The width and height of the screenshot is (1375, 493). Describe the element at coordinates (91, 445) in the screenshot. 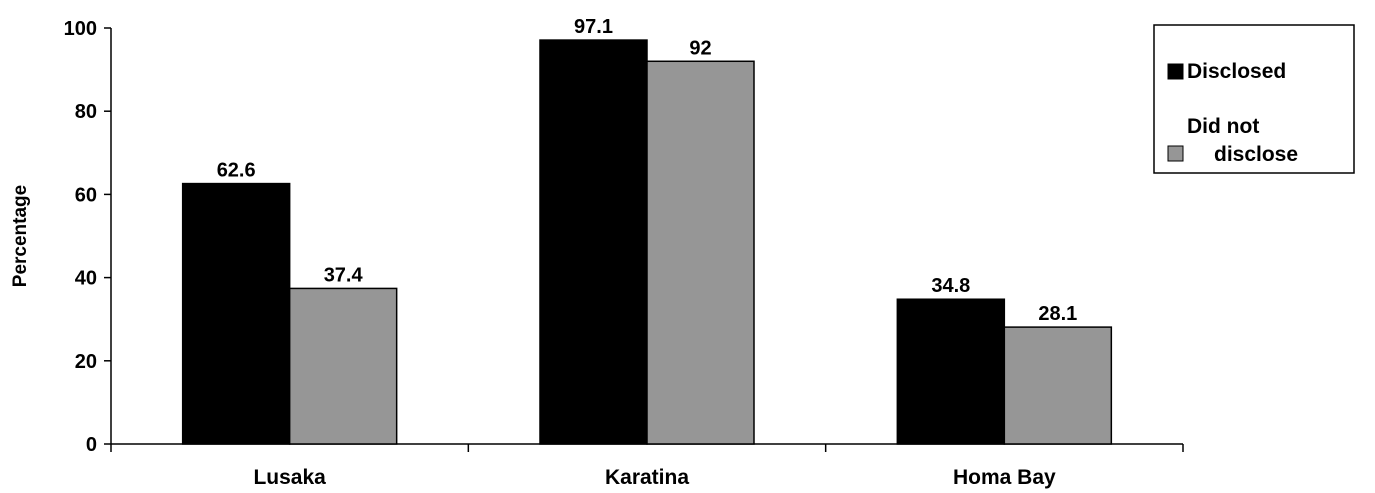

I see `y-tick-label: 0` at that location.